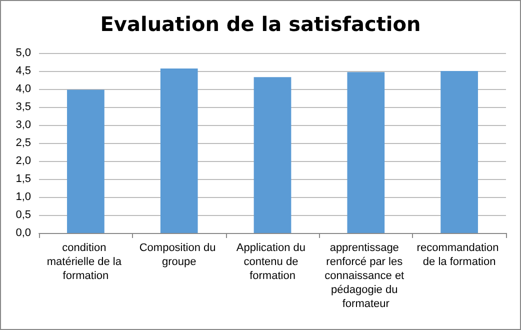  What do you see at coordinates (23, 53) in the screenshot?
I see `y-tick-label: 5,0` at bounding box center [23, 53].